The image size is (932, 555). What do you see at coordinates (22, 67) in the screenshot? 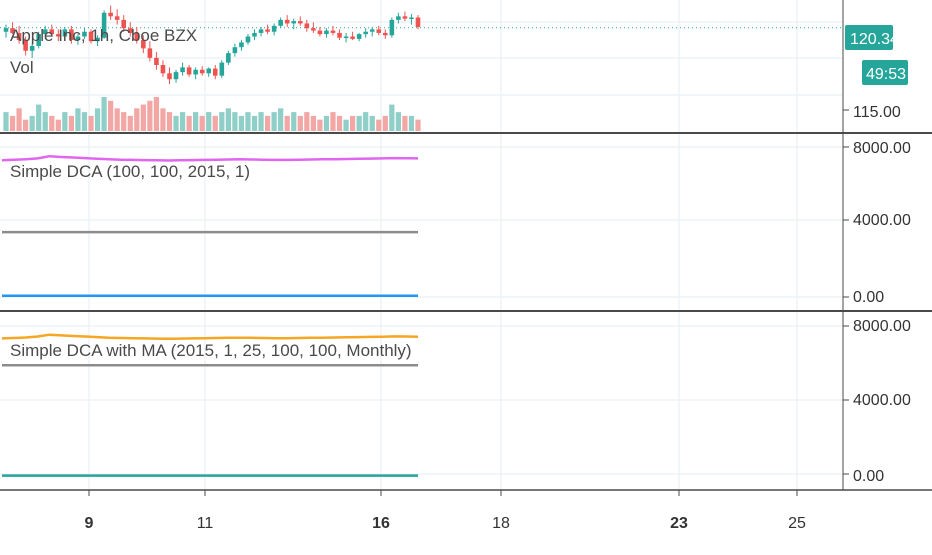
I see `volume-label: Vol` at bounding box center [22, 67].